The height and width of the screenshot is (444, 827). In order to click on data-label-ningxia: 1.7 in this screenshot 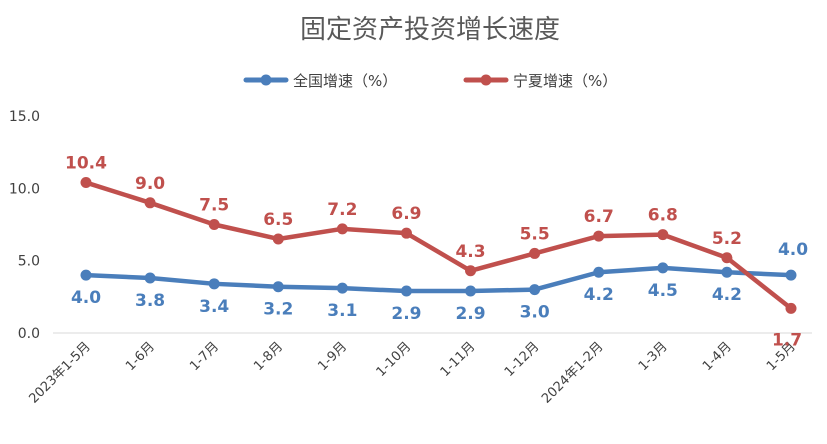, I will do `click(787, 340)`.